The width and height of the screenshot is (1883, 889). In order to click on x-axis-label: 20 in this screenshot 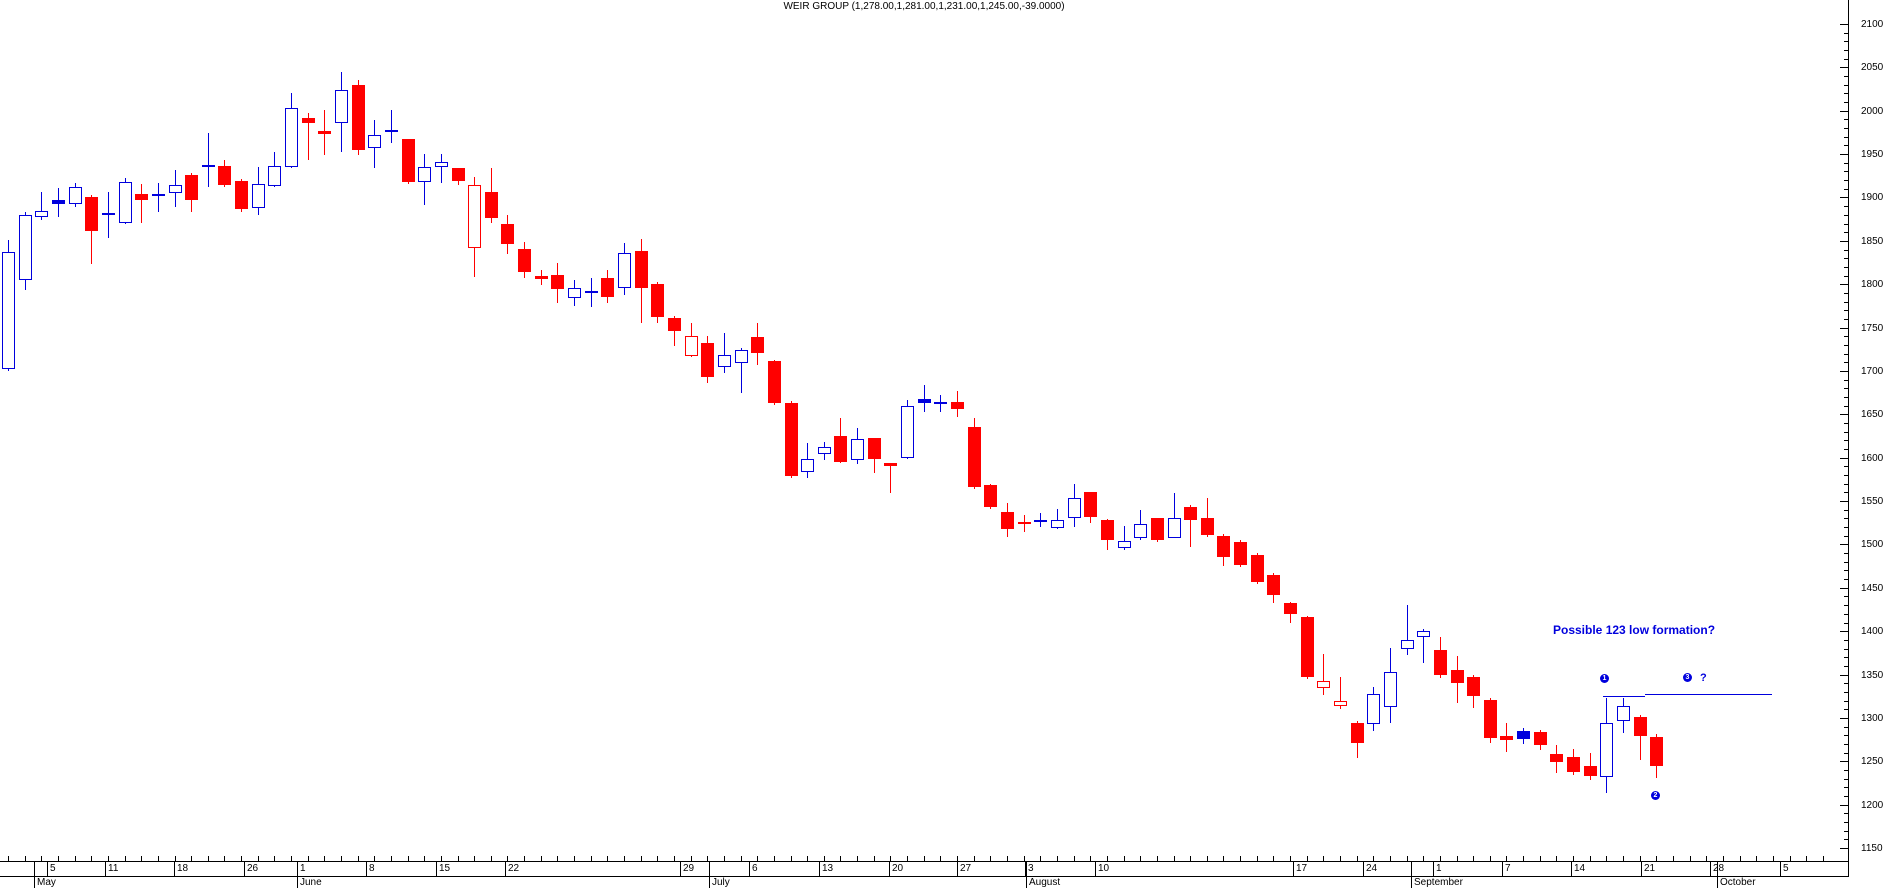, I will do `click(898, 868)`.